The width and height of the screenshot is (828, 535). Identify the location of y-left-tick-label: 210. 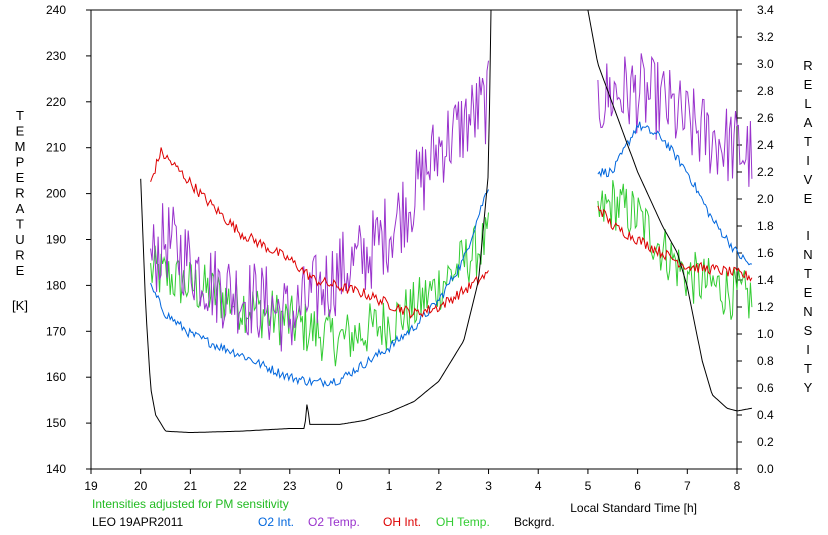
(56, 148).